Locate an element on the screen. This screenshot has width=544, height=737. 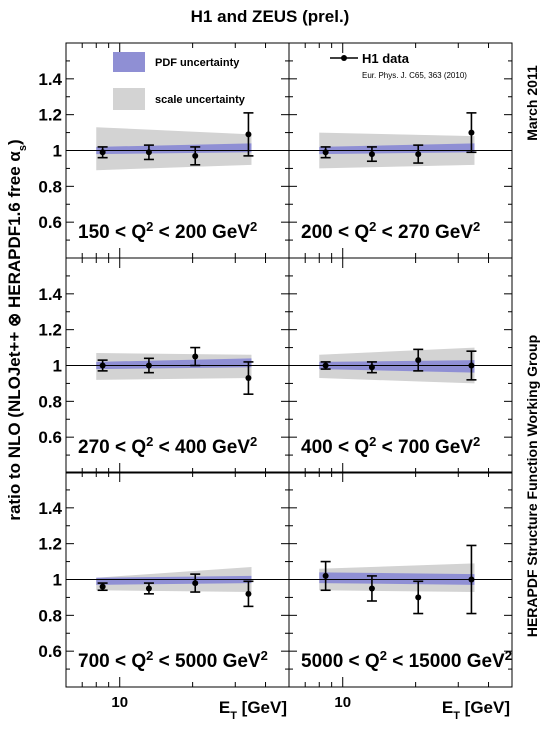
legend-label-data: H1 data is located at coordinates (386, 58).